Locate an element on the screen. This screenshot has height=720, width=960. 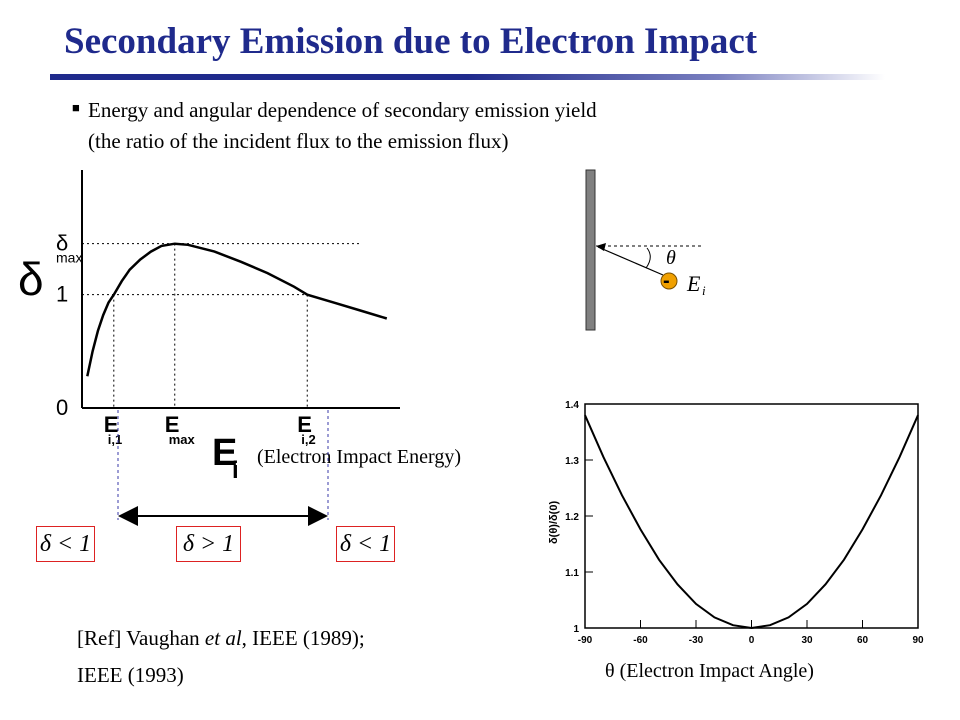
angle-arc is located at coordinates (648, 258).